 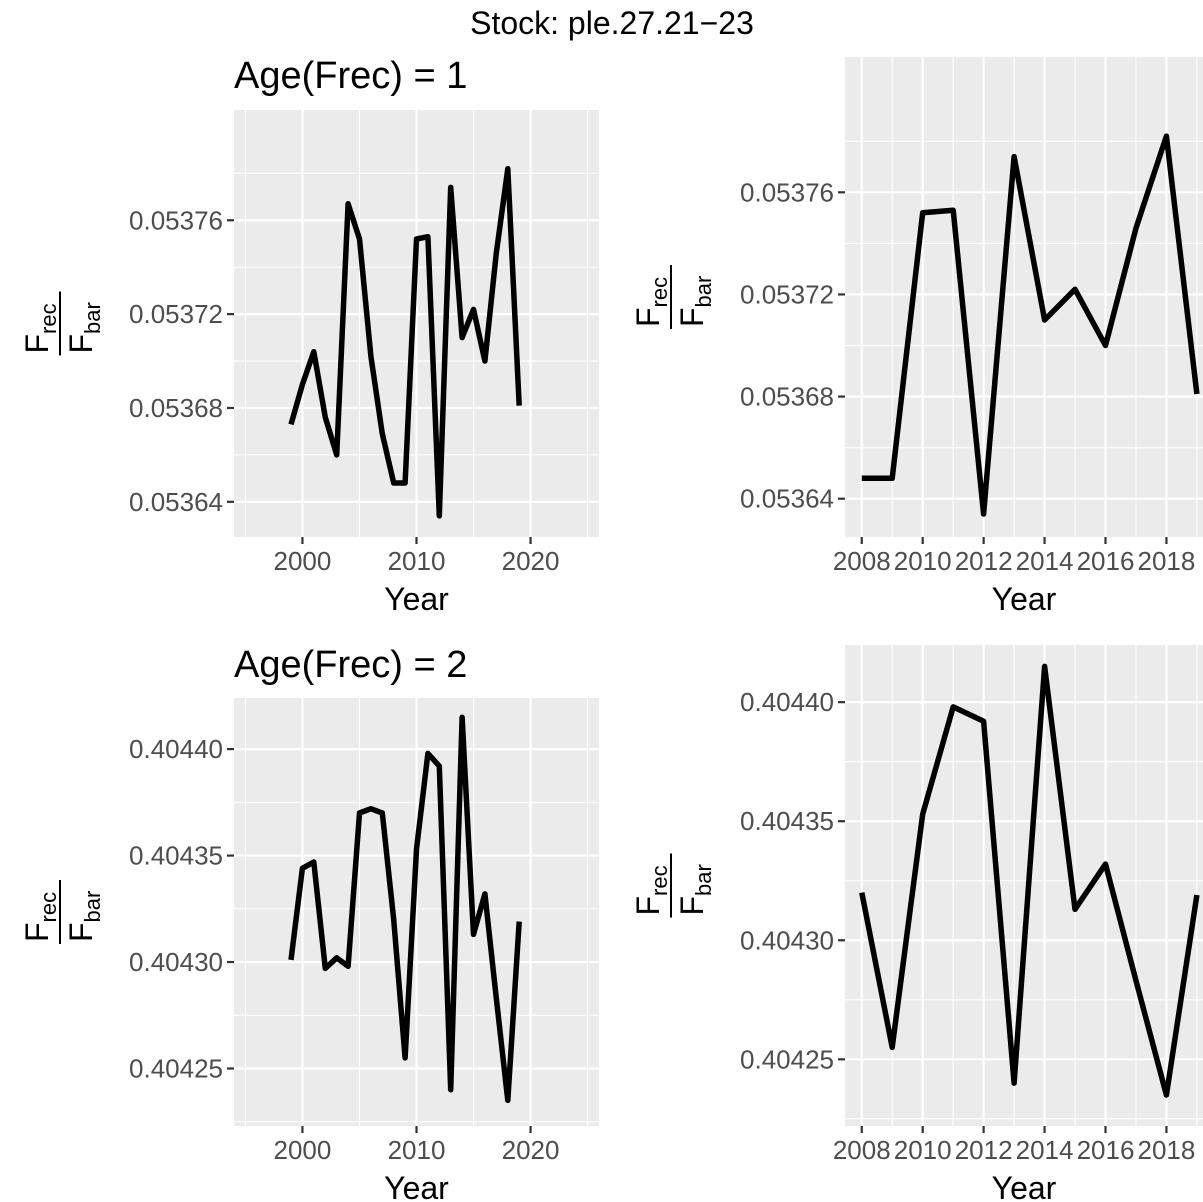 I want to click on figure-title: Stock: ple.27.21−23, so click(x=612, y=23).